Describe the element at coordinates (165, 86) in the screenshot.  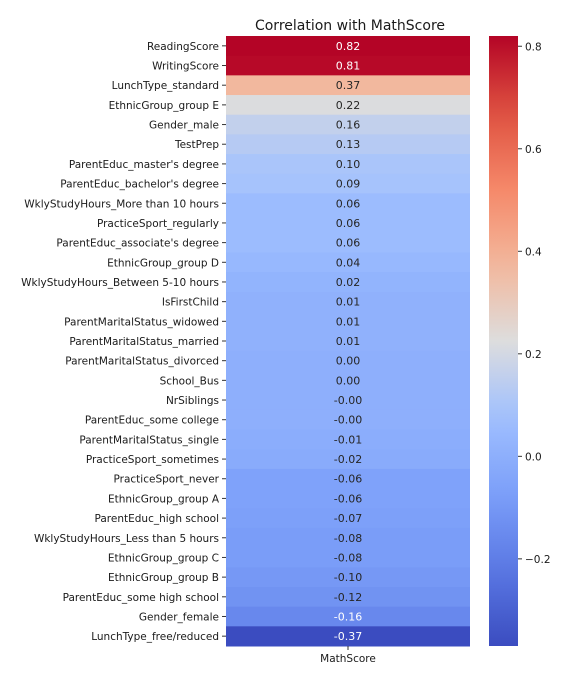
I see `row-label: LunchType_standard` at that location.